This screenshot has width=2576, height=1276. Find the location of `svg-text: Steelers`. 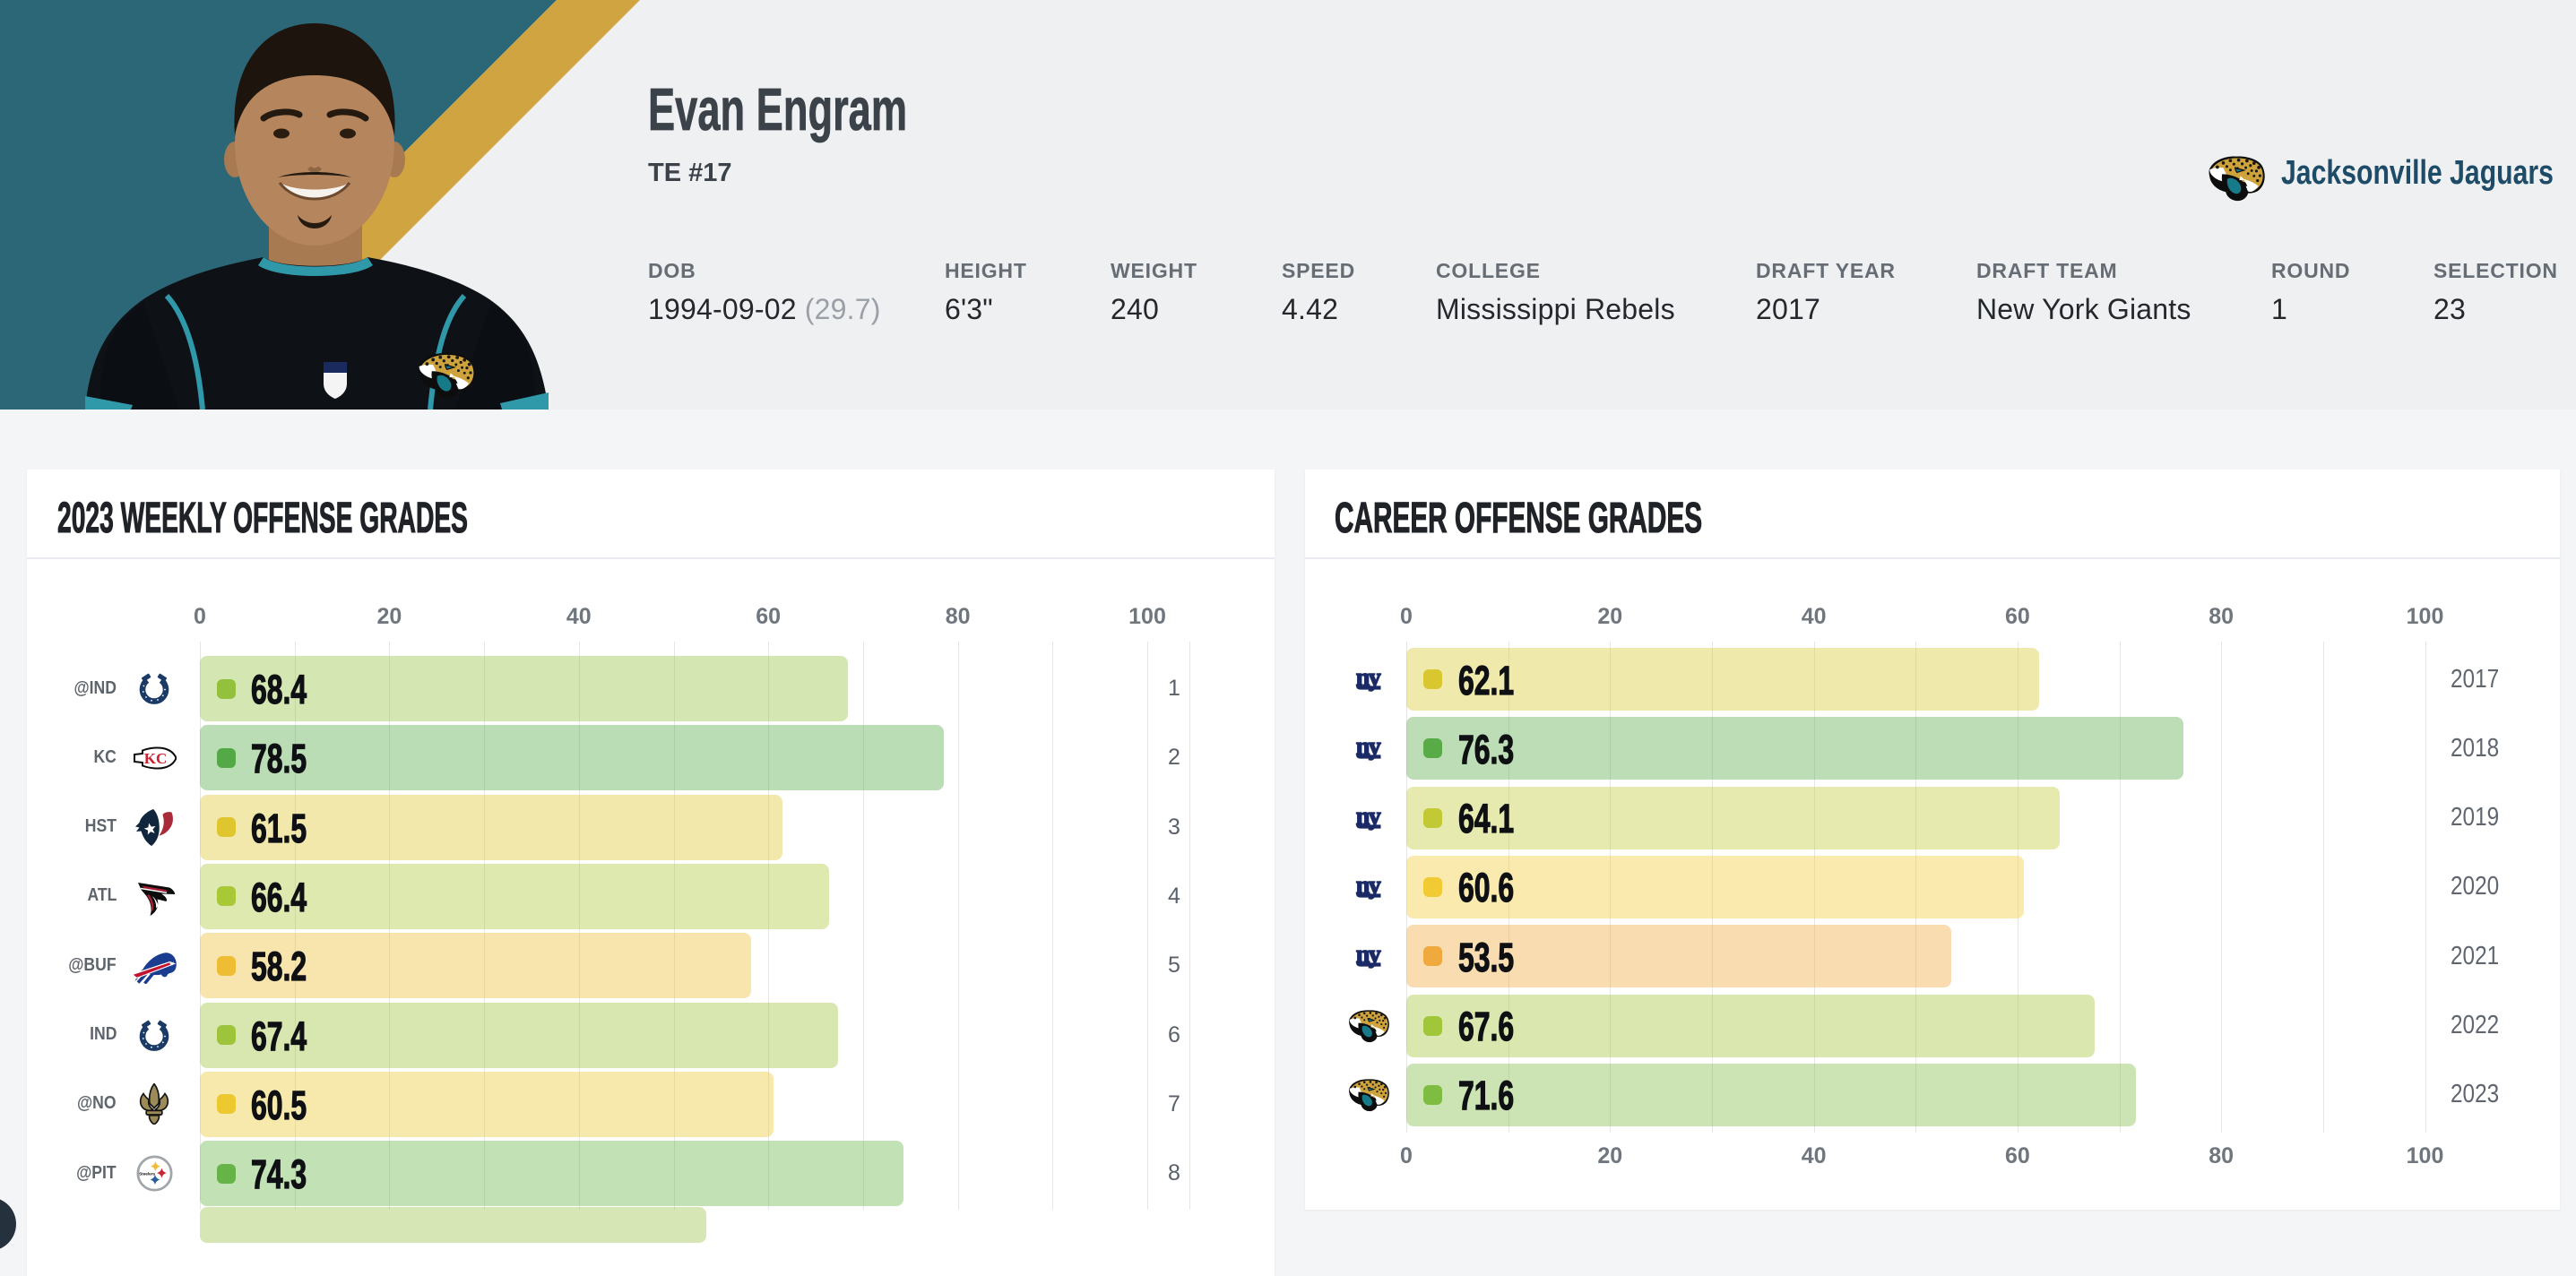

svg-text: Steelers is located at coordinates (147, 1174).